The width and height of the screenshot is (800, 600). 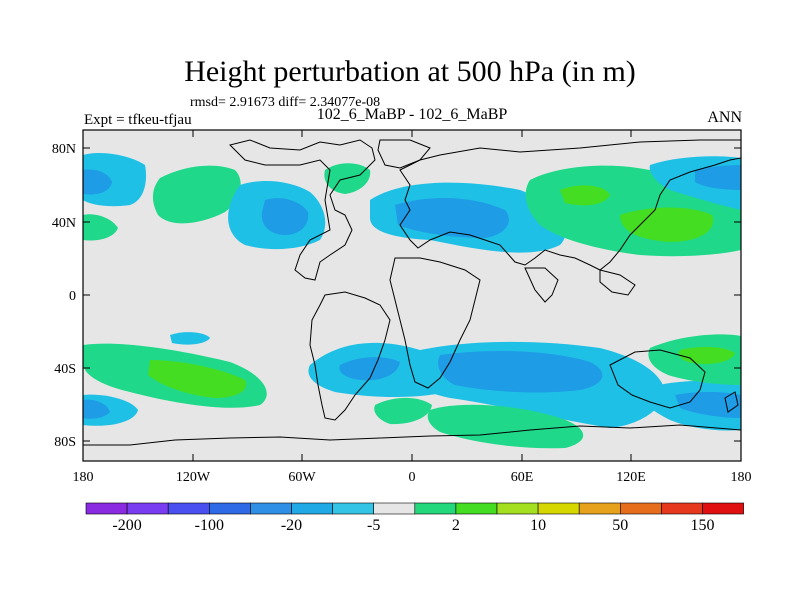 What do you see at coordinates (403, 411) in the screenshot?
I see `contour-green-s-atlantic-s` at bounding box center [403, 411].